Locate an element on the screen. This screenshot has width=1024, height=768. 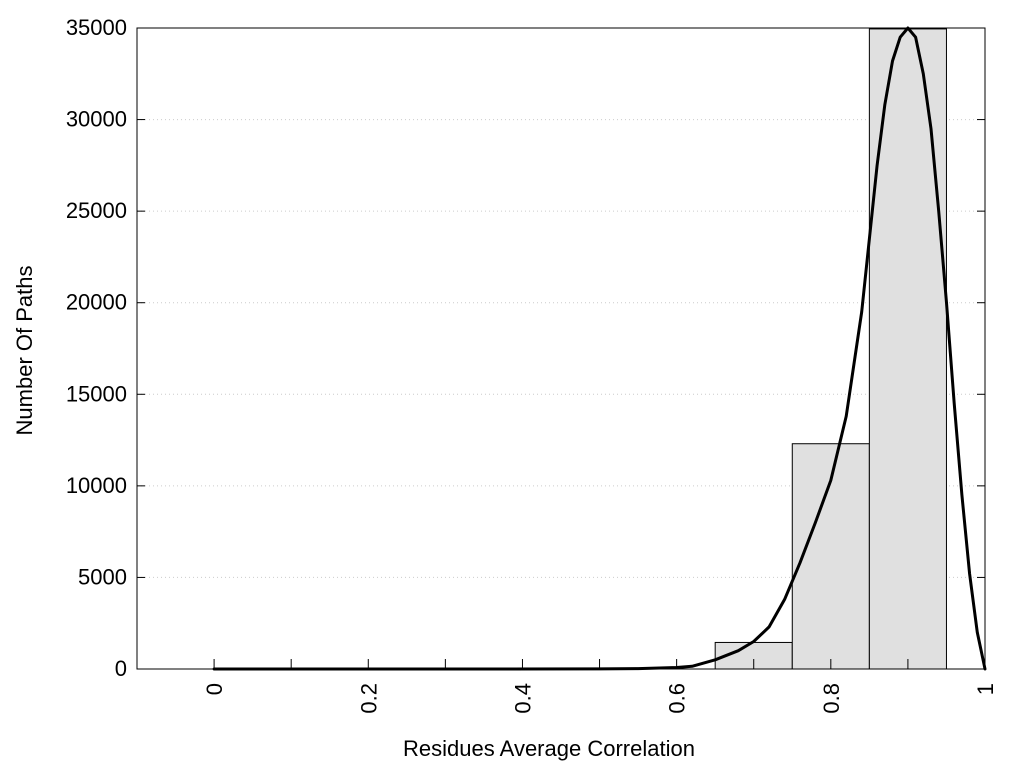
y-tick-label: 0 is located at coordinates (121, 668).